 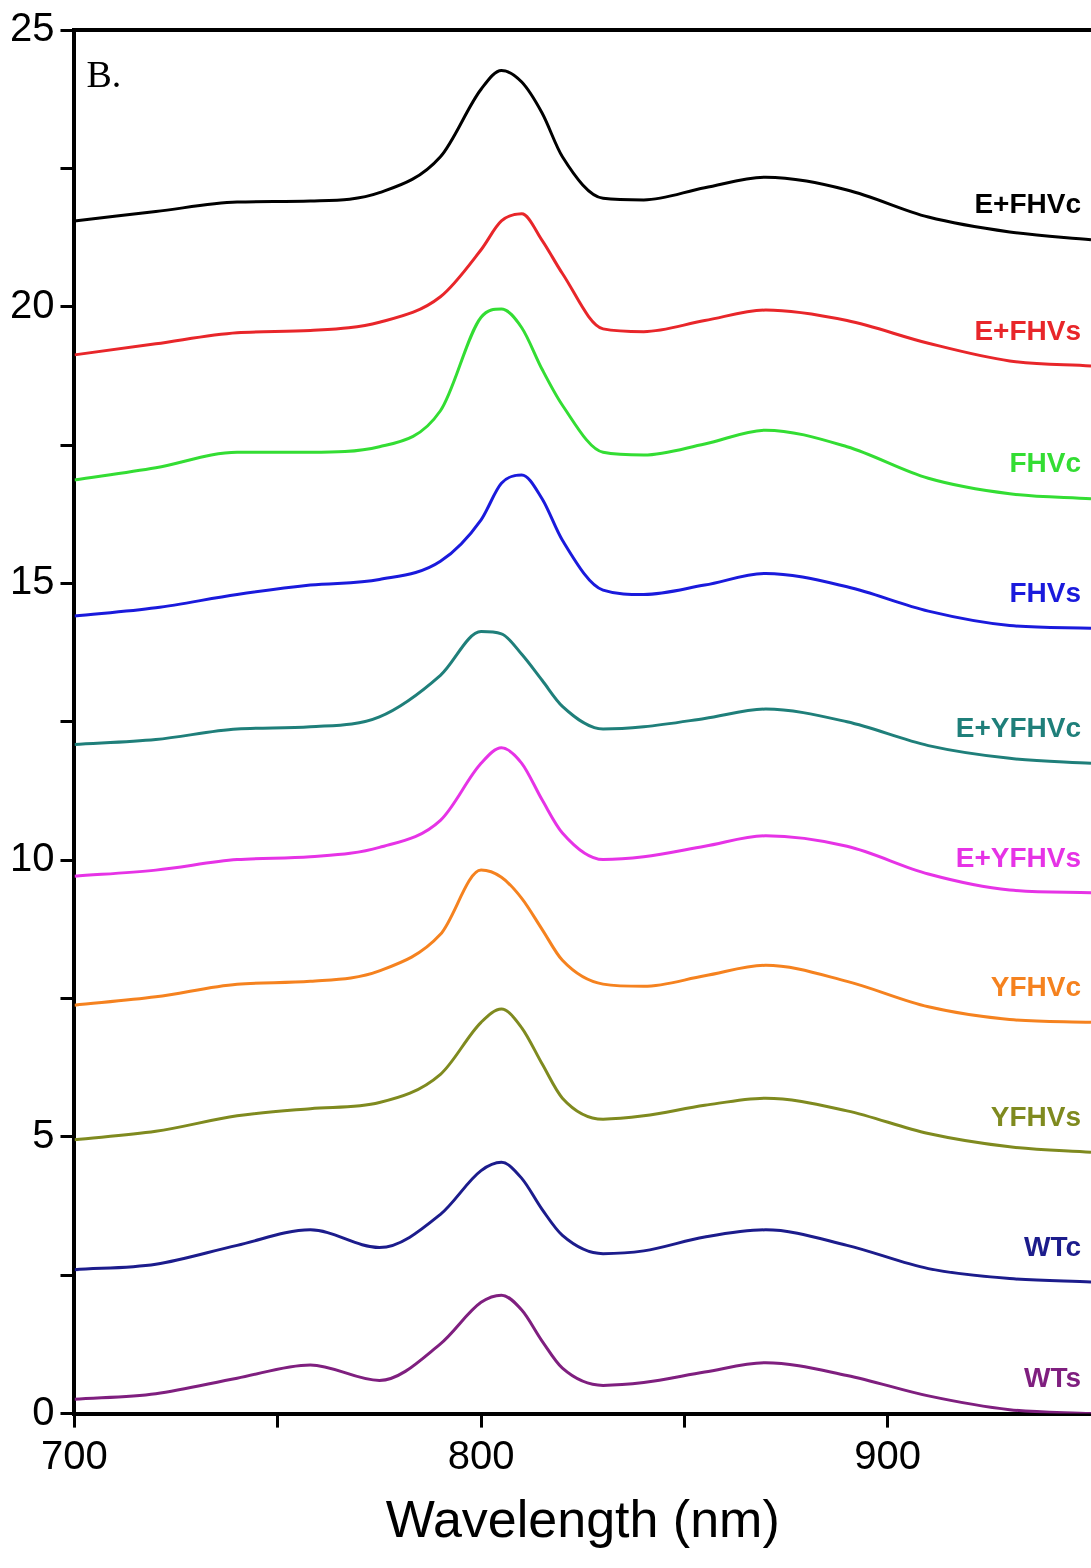 I want to click on x-tick-label: 700, so click(x=74, y=1454).